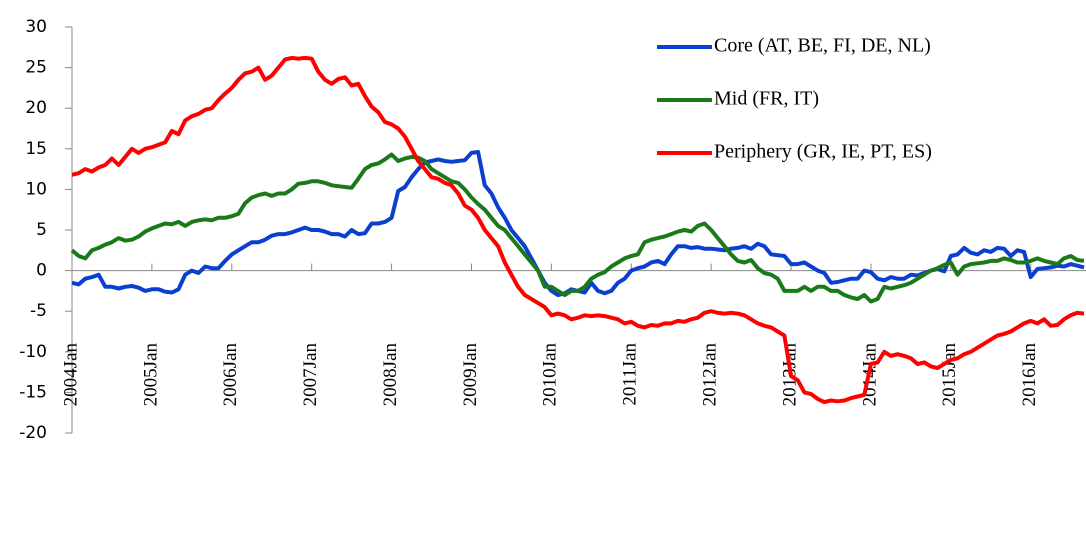 The image size is (1086, 538). Describe the element at coordinates (766, 99) in the screenshot. I see `legend-label: Mid (FR, IT)` at that location.